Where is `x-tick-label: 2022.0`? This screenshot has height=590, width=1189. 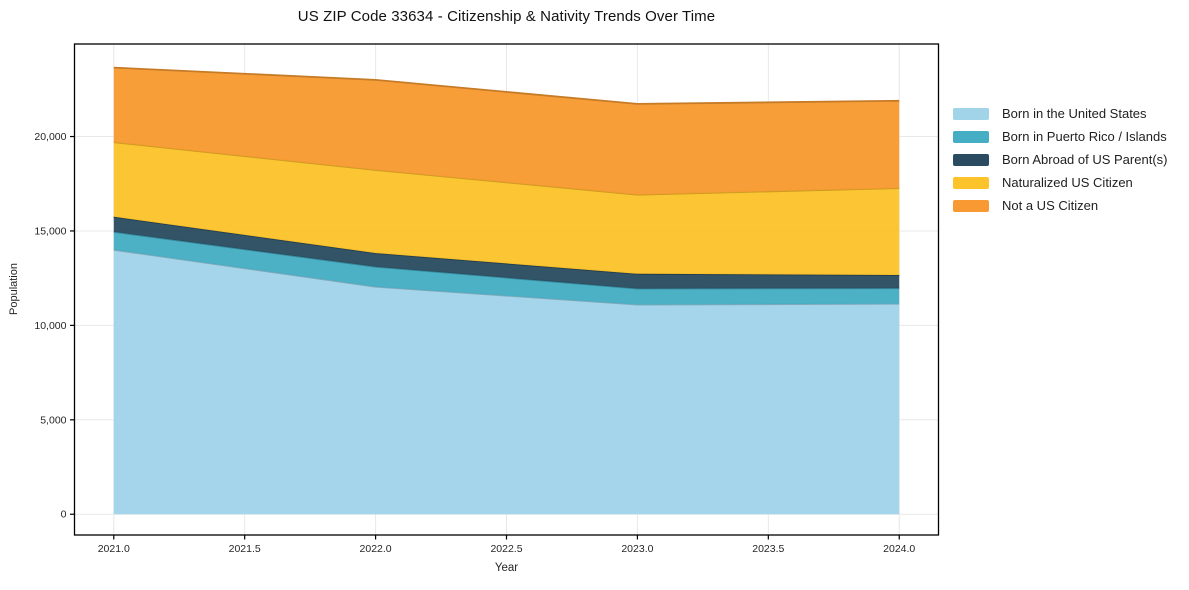 x-tick-label: 2022.0 is located at coordinates (376, 549).